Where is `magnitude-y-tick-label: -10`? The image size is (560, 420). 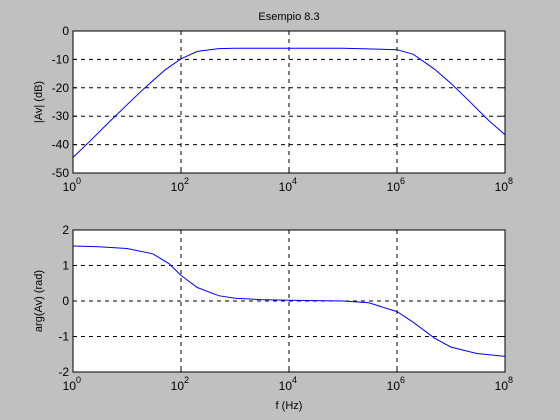
magnitude-y-tick-label: -10 is located at coordinates (61, 59).